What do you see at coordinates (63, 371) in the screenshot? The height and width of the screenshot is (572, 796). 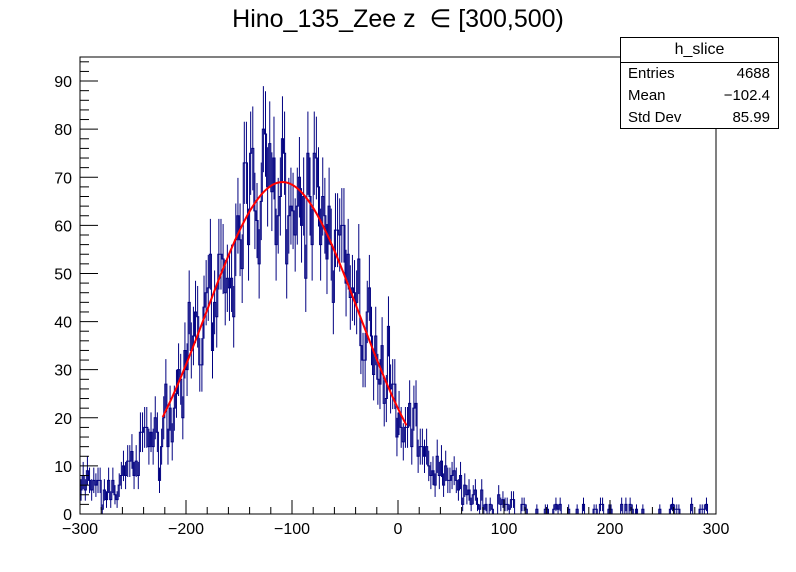 I see `y-tick-label: 30` at bounding box center [63, 371].